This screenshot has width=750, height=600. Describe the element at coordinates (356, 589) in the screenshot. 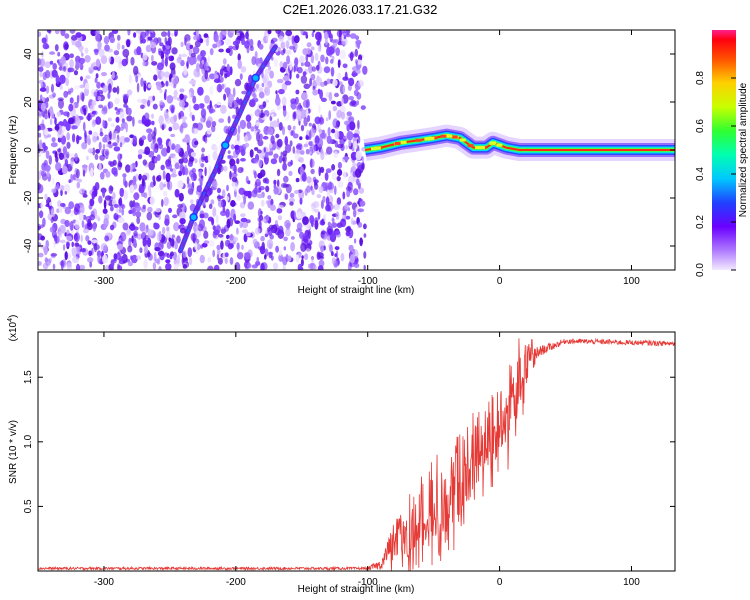

I see `snr-x-label: Height of straight line (km)` at that location.